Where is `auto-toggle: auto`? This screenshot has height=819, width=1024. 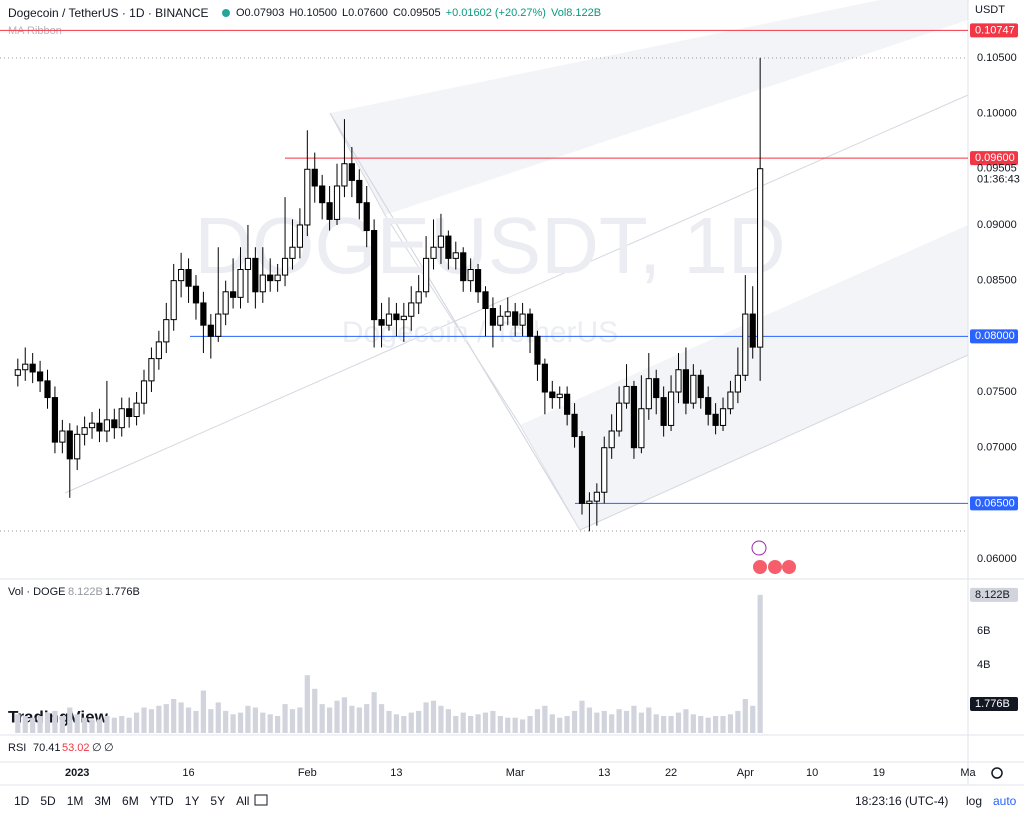
auto-toggle: auto is located at coordinates (1005, 801).